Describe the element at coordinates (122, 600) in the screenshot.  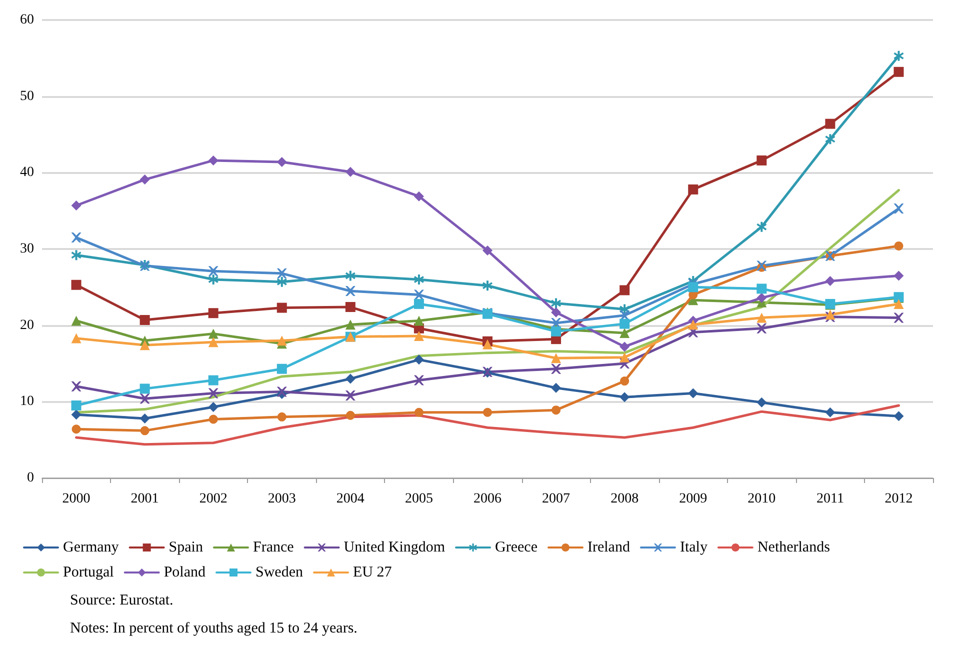
I see `source-note: Source: Eurostat.` at that location.